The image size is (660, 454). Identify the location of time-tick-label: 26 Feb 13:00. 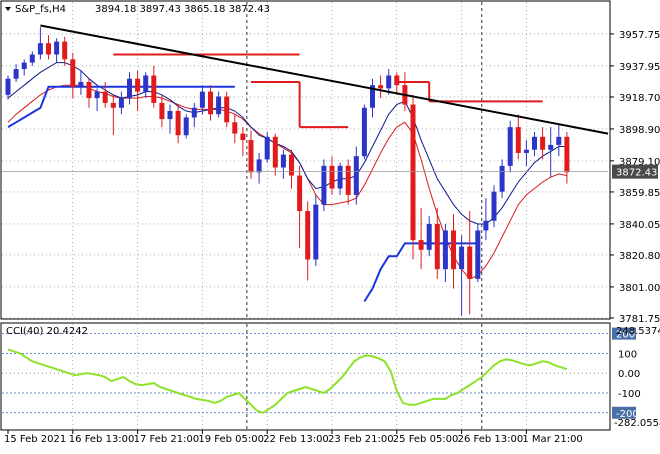
(491, 439).